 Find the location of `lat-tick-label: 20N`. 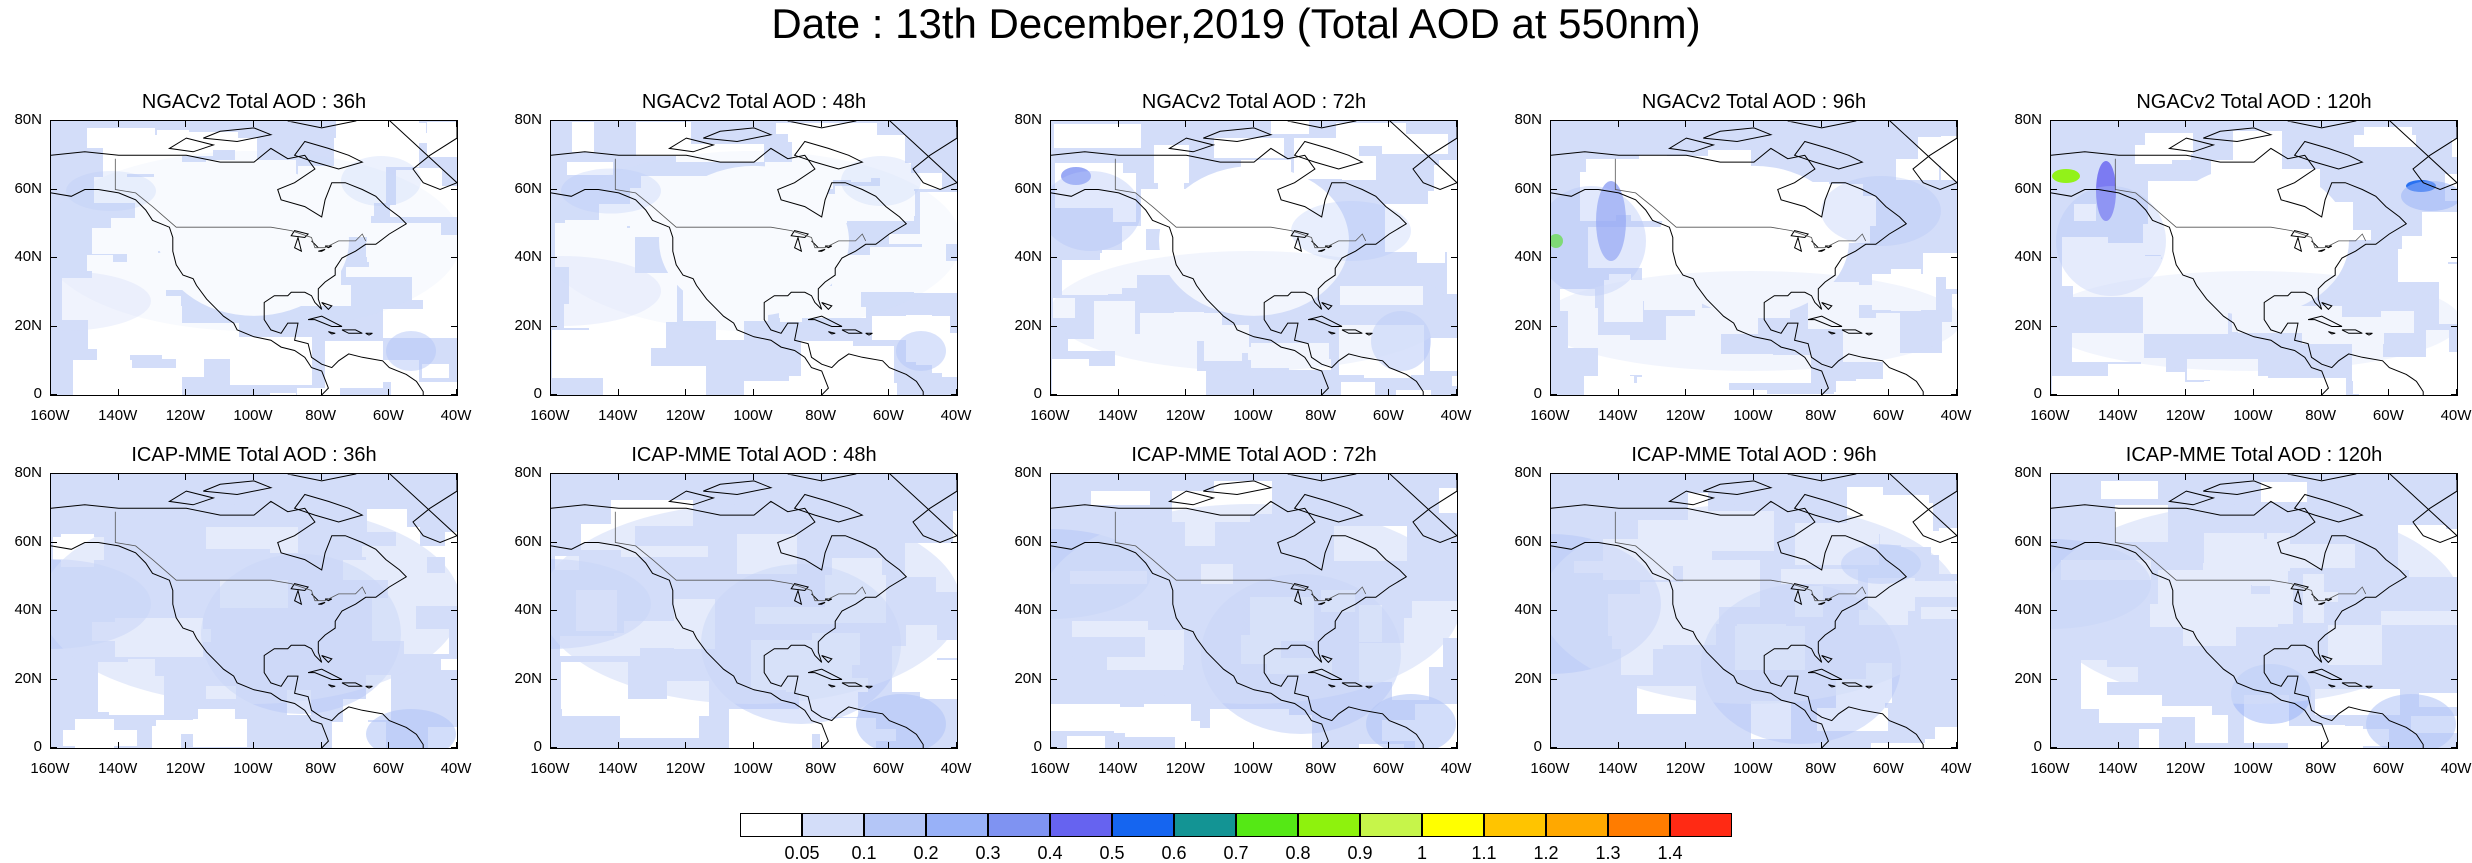

lat-tick-label: 20N is located at coordinates (1528, 325).